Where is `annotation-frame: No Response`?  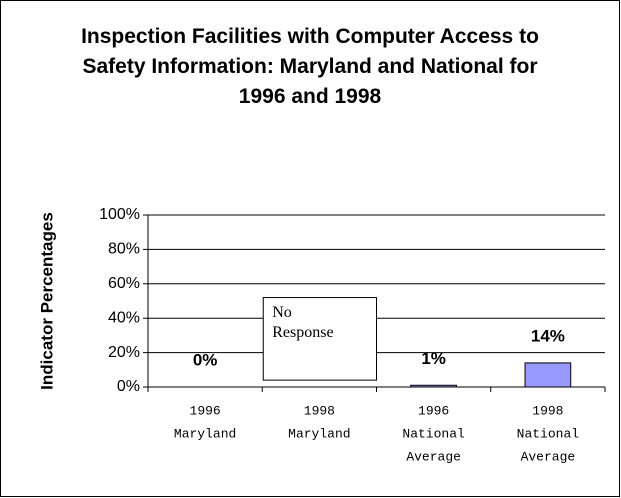 annotation-frame: No Response is located at coordinates (303, 322).